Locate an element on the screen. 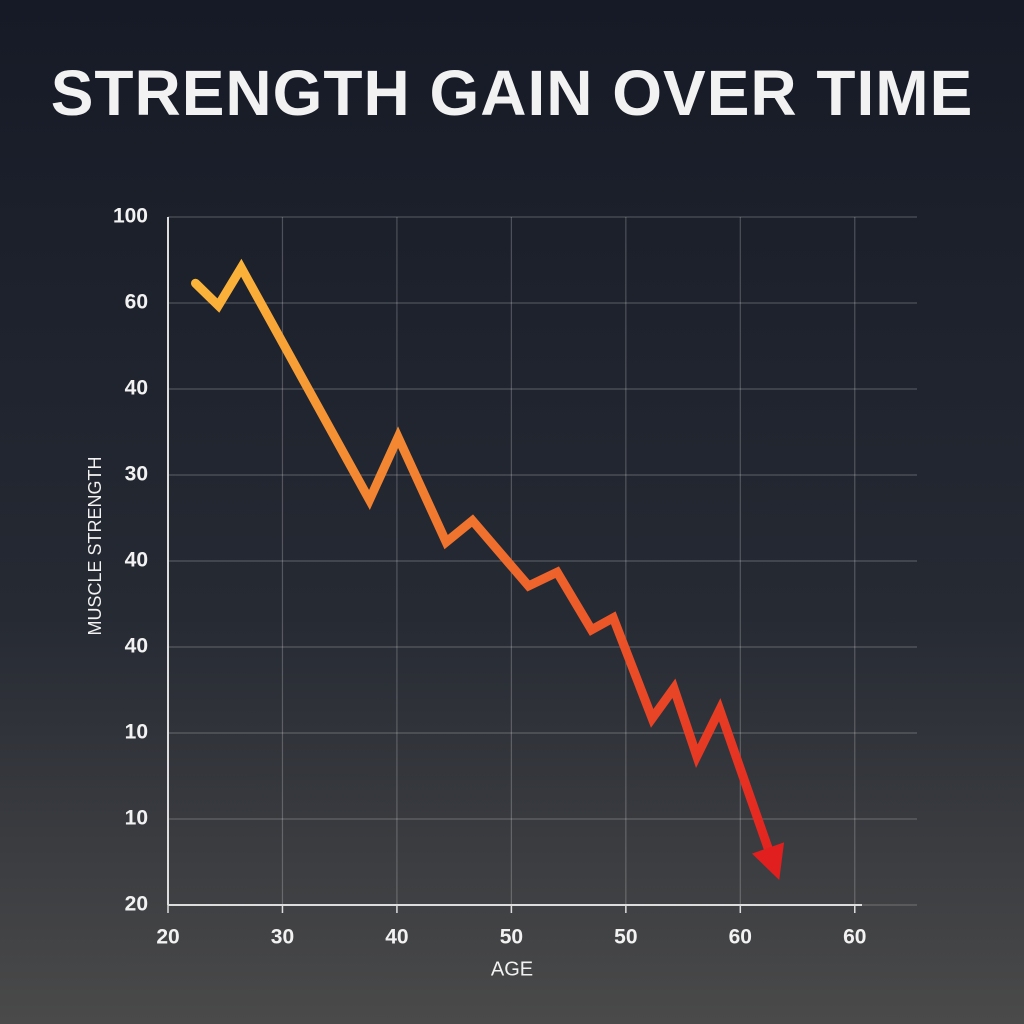  arrowhead is located at coordinates (768, 861).